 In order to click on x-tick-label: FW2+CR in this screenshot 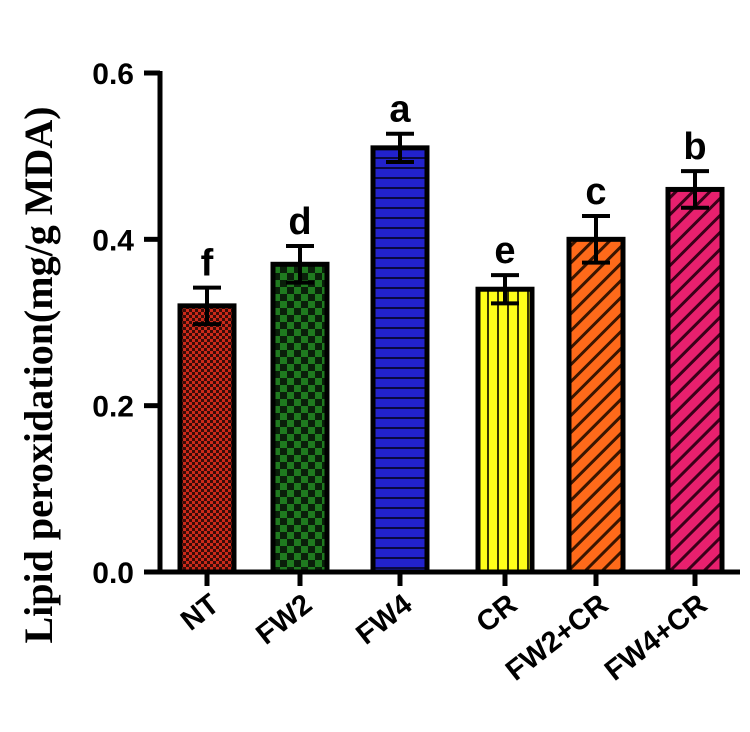, I will do `click(557, 637)`.